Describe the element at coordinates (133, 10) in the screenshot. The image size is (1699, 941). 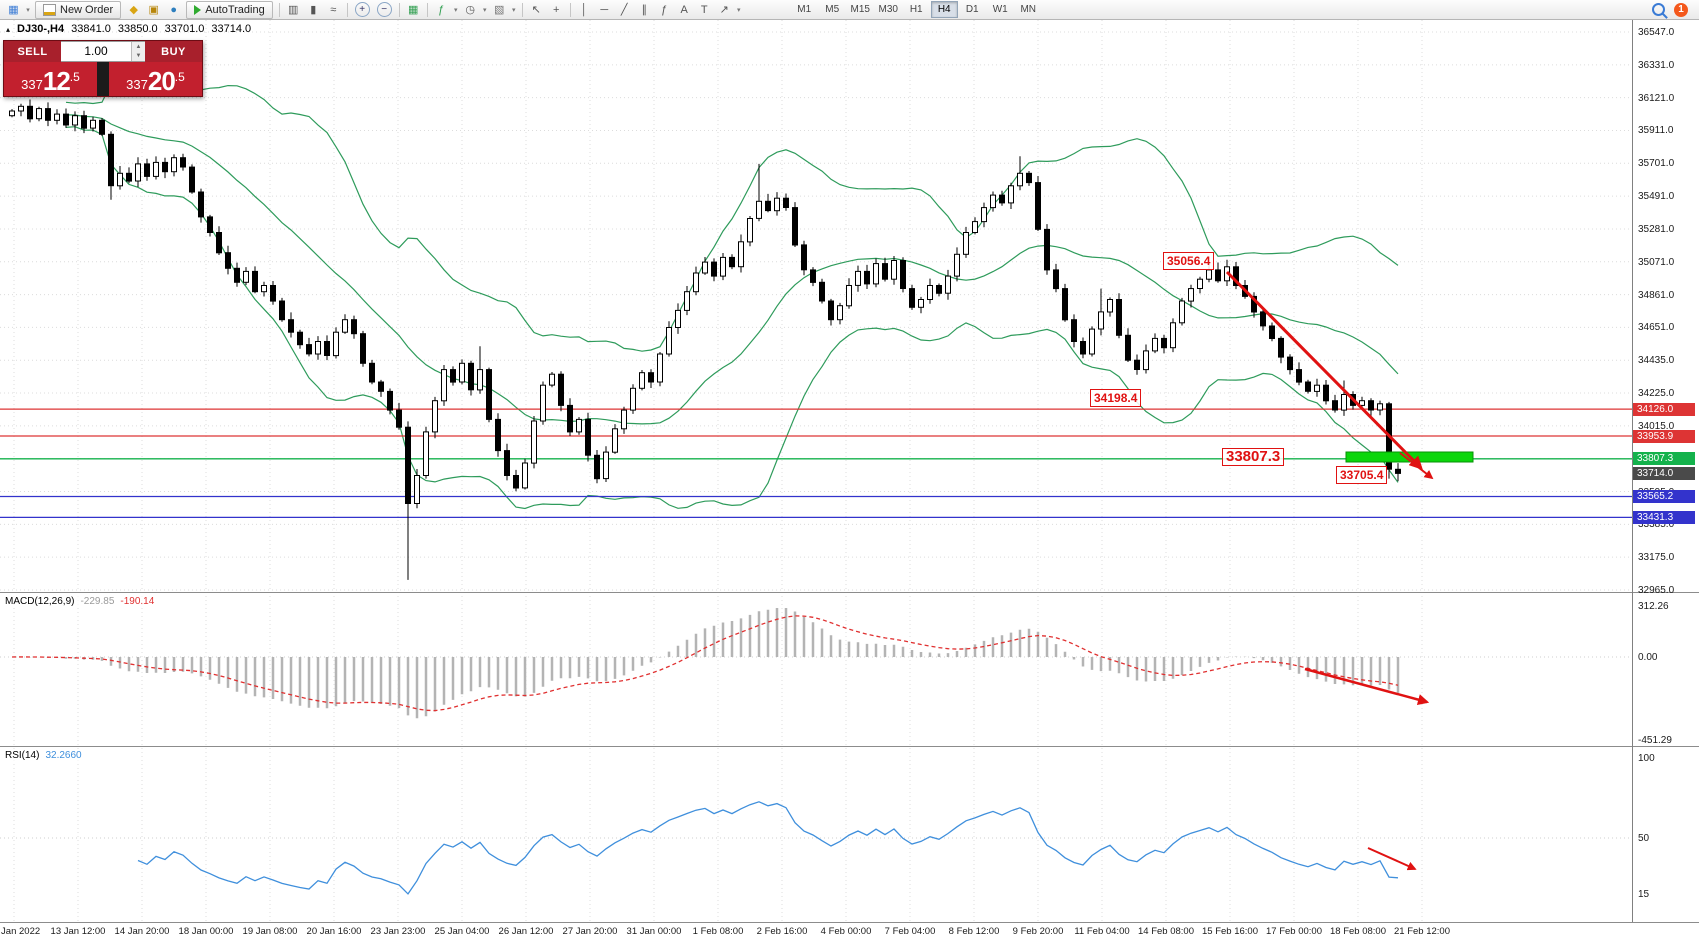
I see `metaeditor-icon: ◆` at that location.